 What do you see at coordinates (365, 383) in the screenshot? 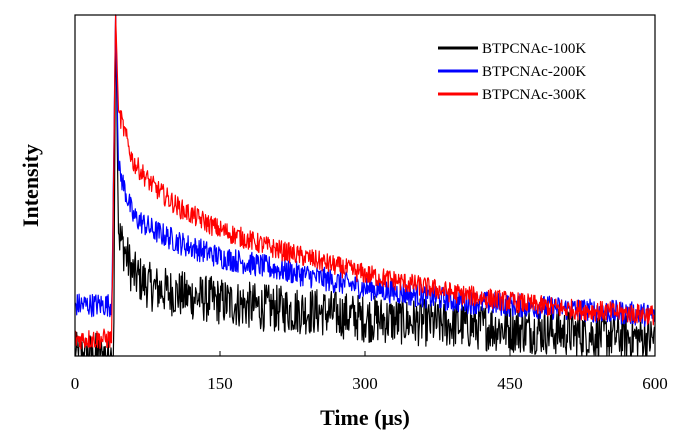
I see `x-tick-label: 300` at bounding box center [365, 383].